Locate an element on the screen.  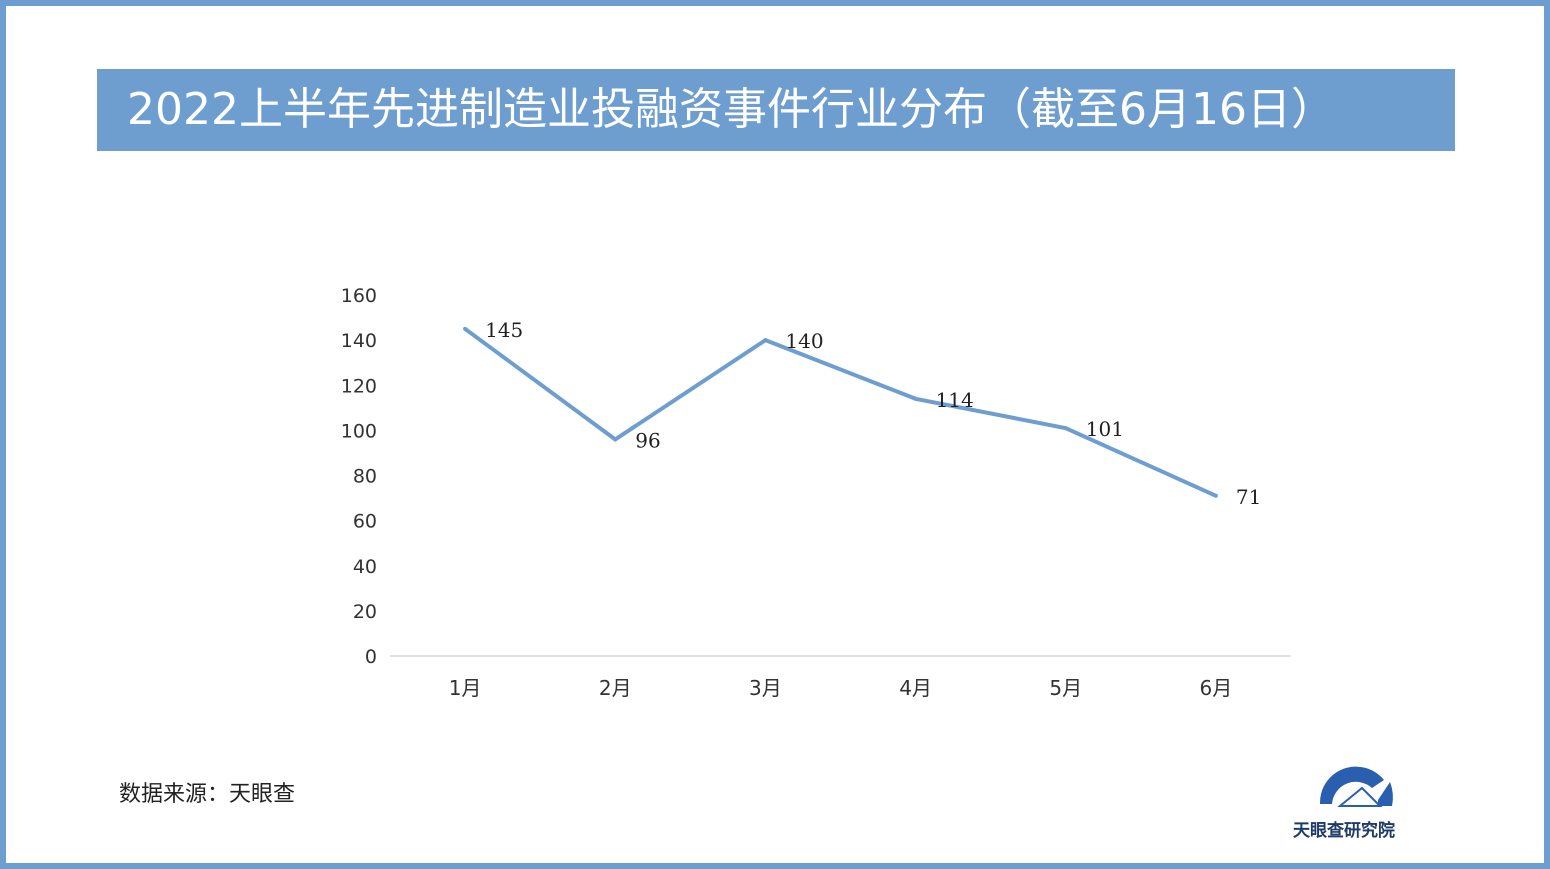
y-tick-label: 40 is located at coordinates (365, 567).